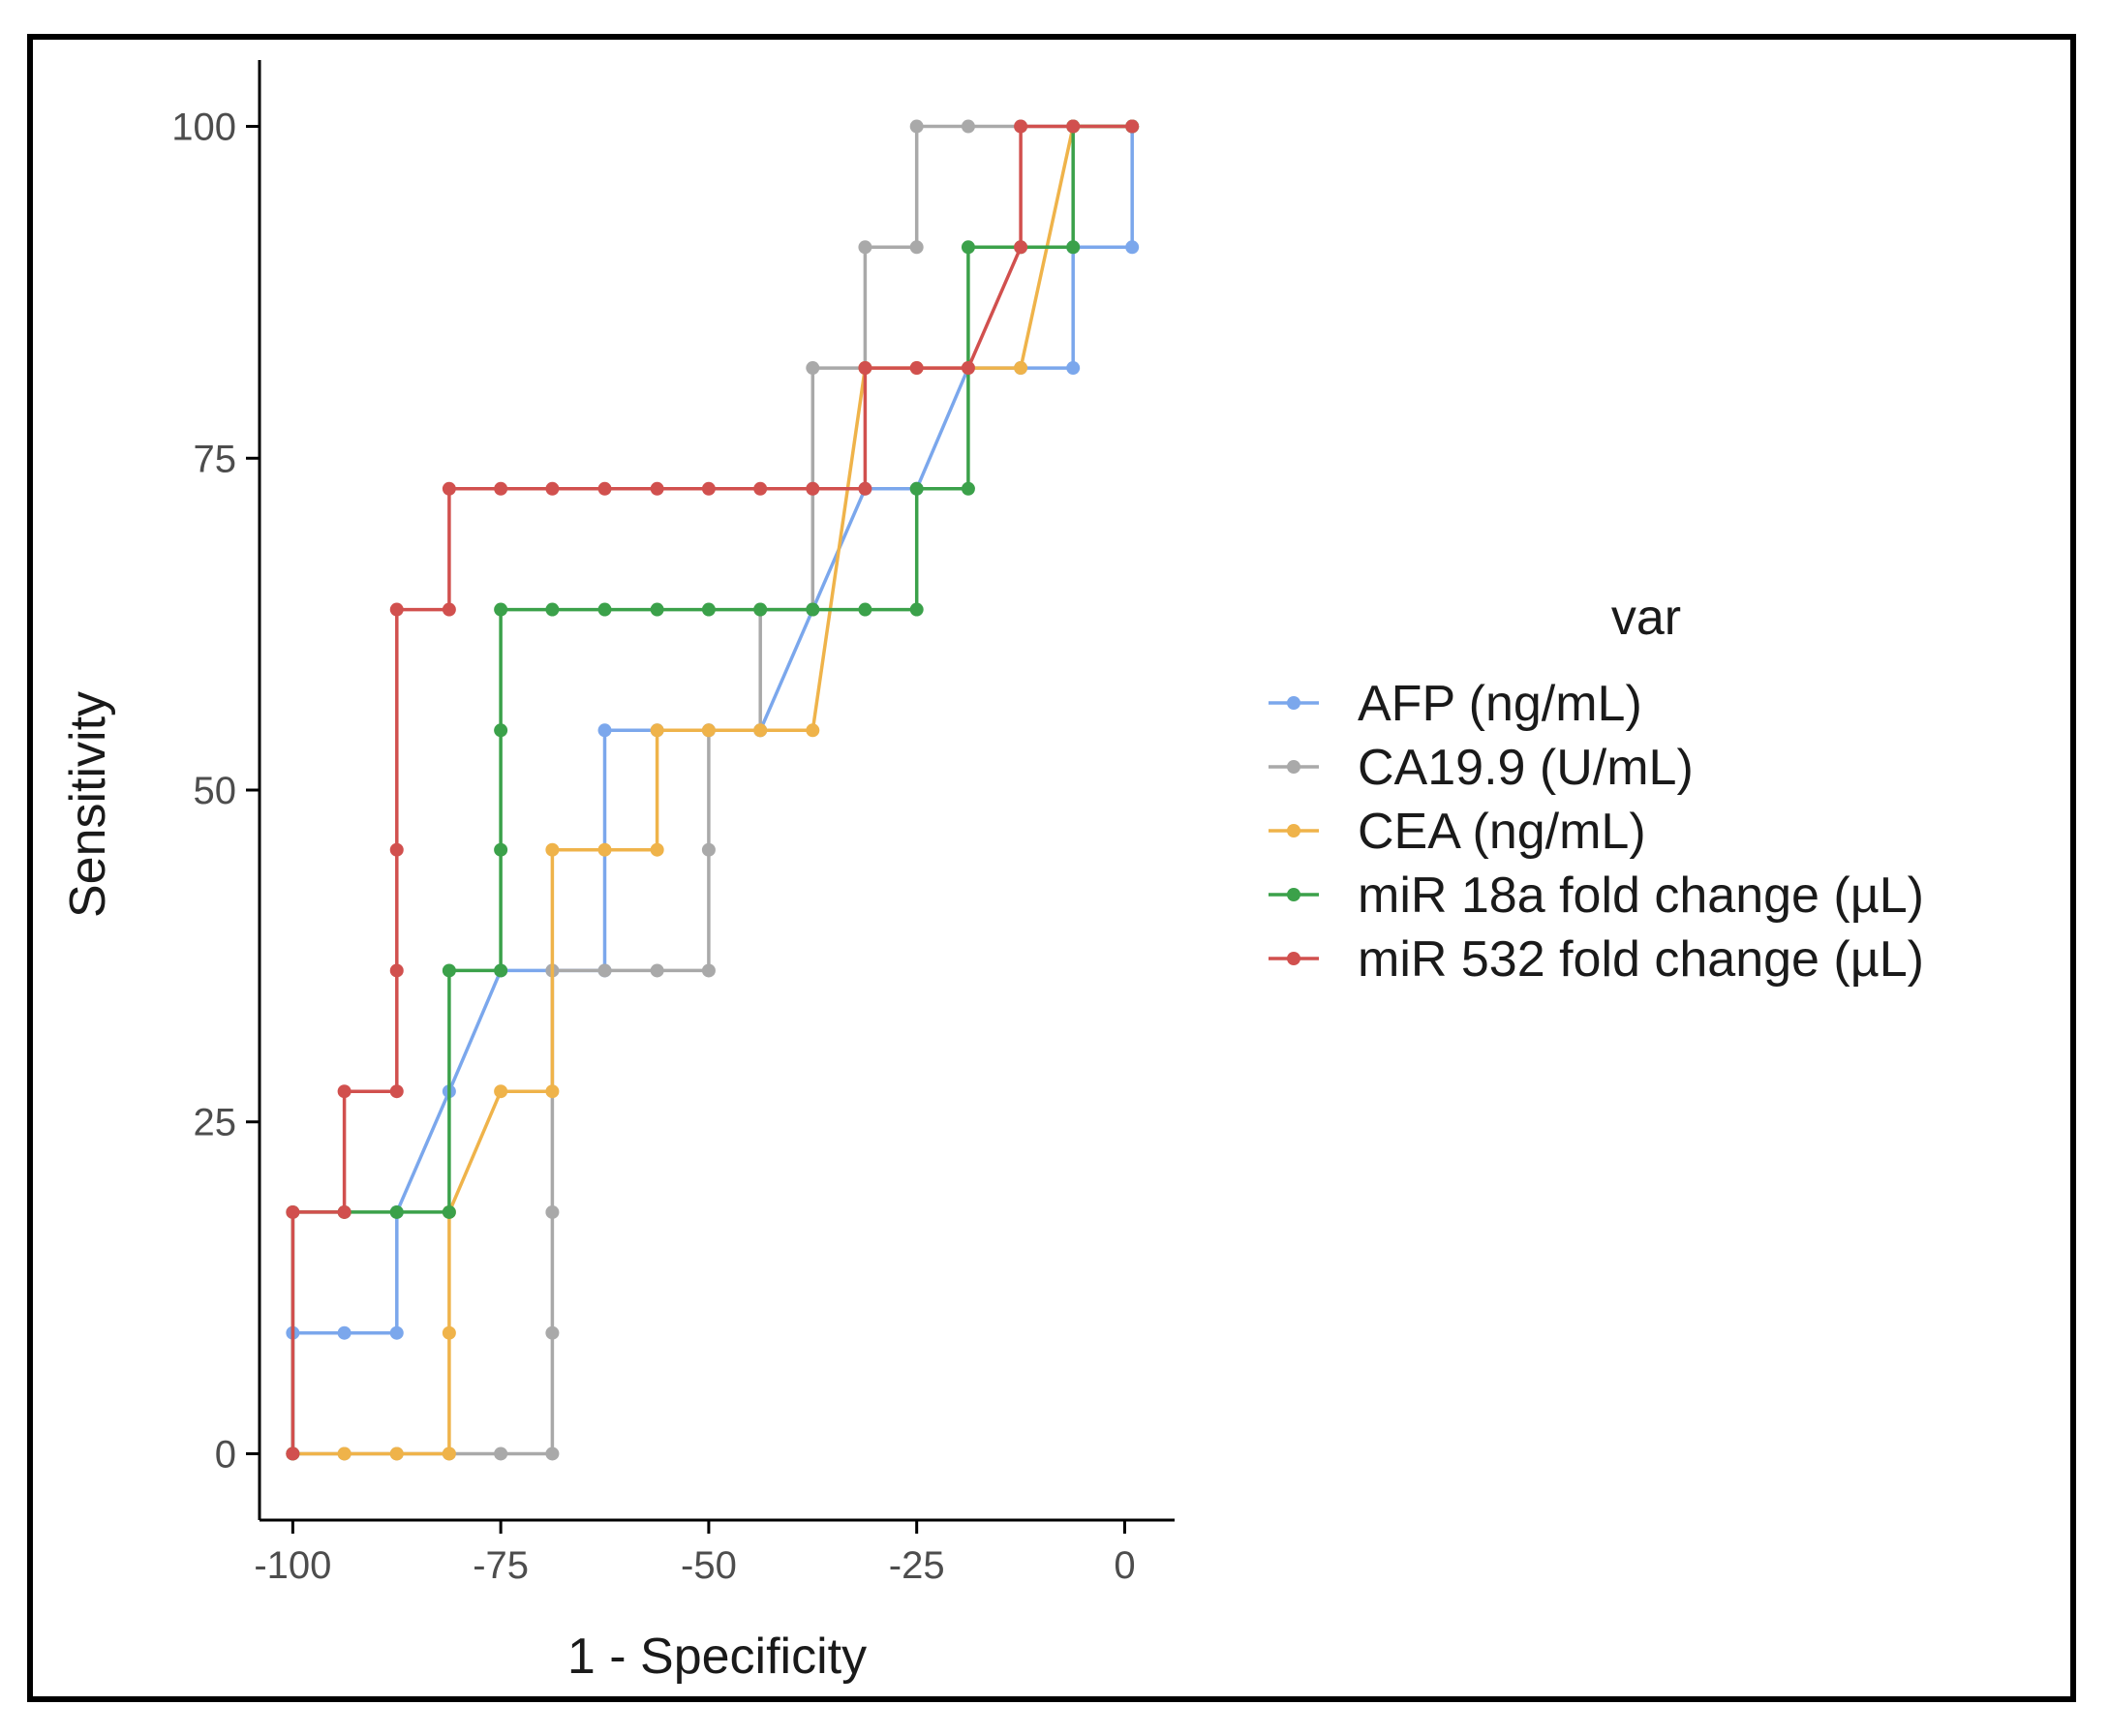 The height and width of the screenshot is (1736, 2110). I want to click on y-tick-label: 0, so click(225, 1454).